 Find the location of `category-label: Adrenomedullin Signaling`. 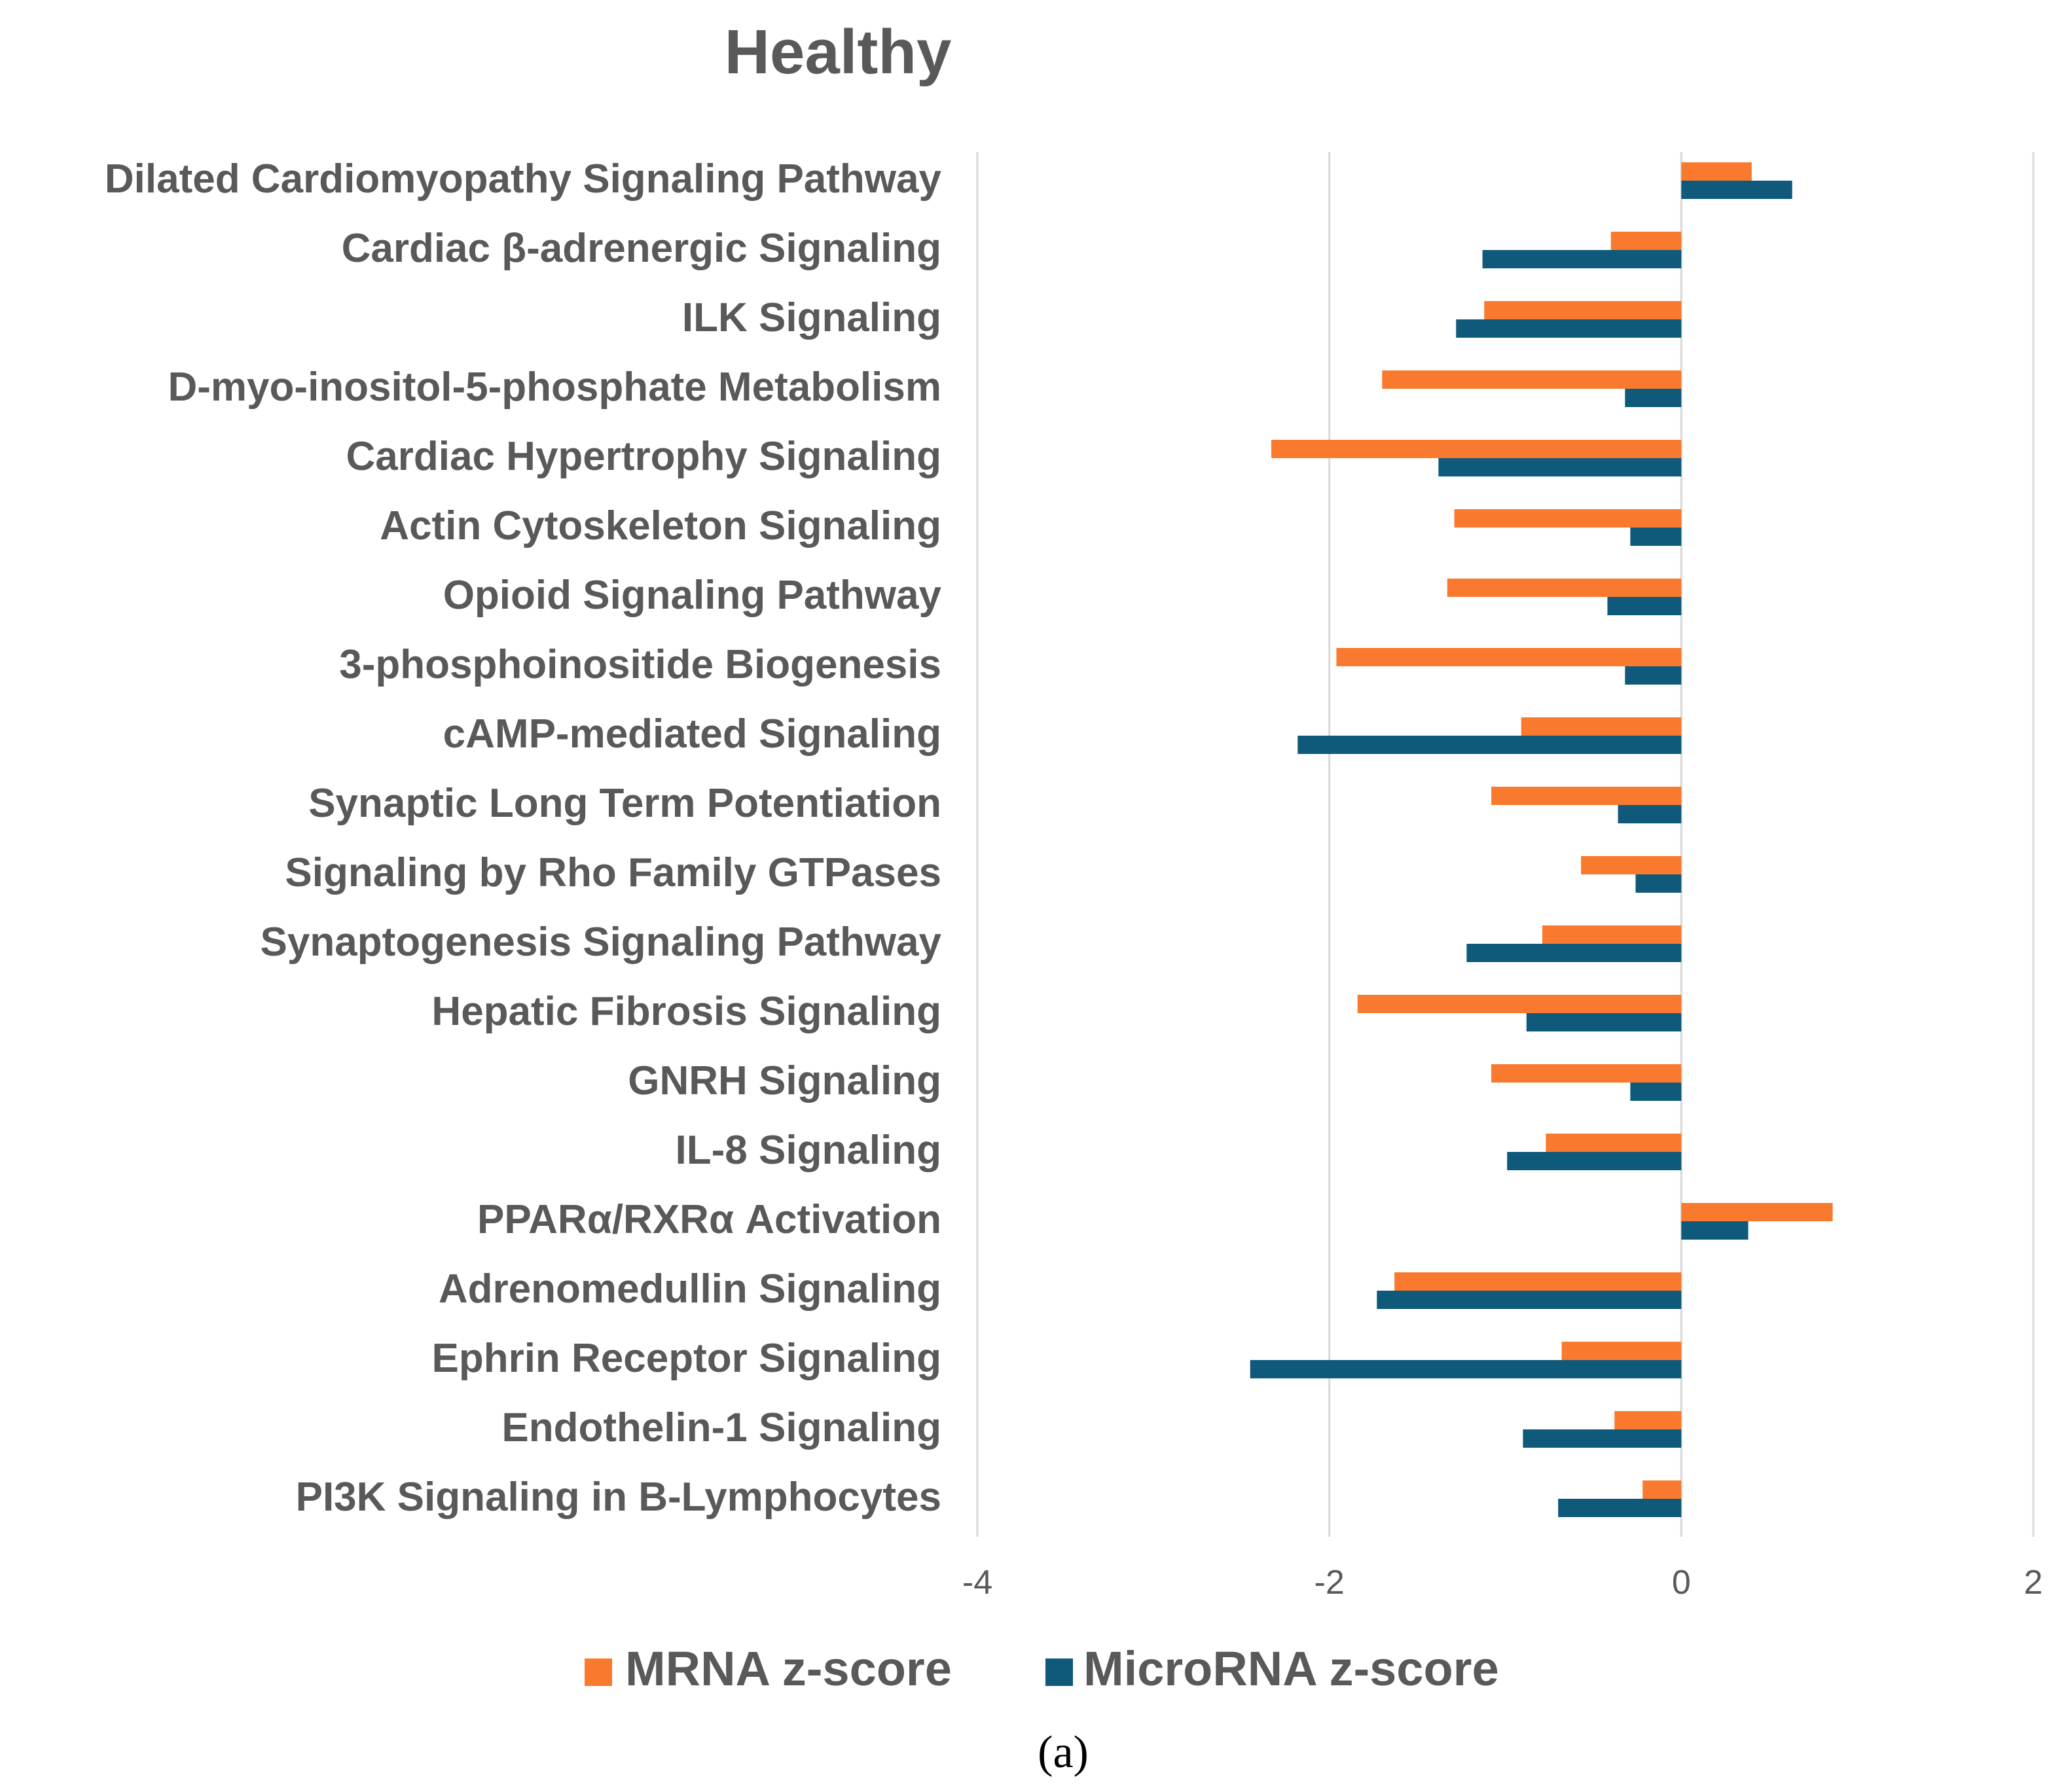

category-label: Adrenomedullin Signaling is located at coordinates (690, 1289).